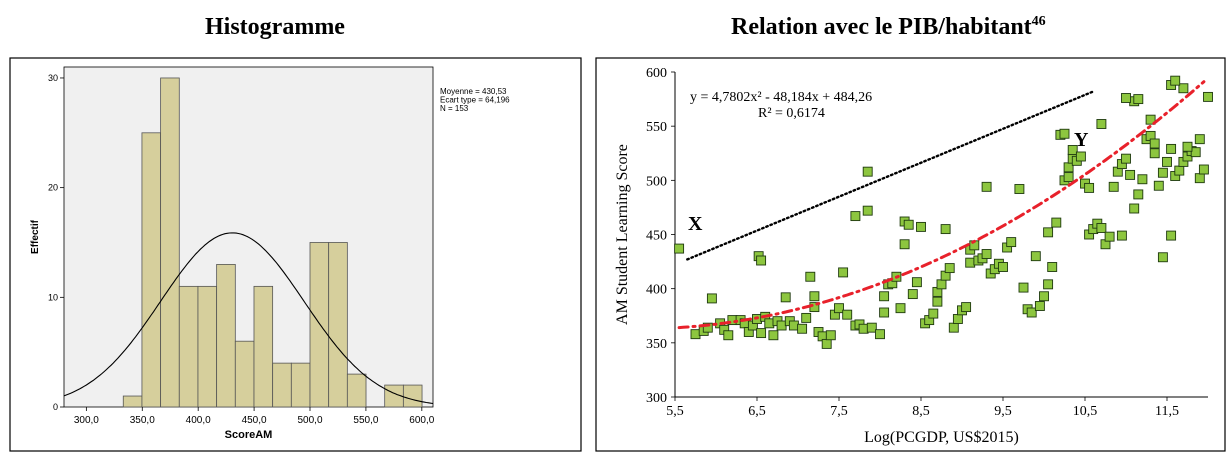 Image resolution: width=1227 pixels, height=453 pixels. Describe the element at coordinates (35, 236) in the screenshot. I see `histogram-y-axis-label: Effectif` at that location.